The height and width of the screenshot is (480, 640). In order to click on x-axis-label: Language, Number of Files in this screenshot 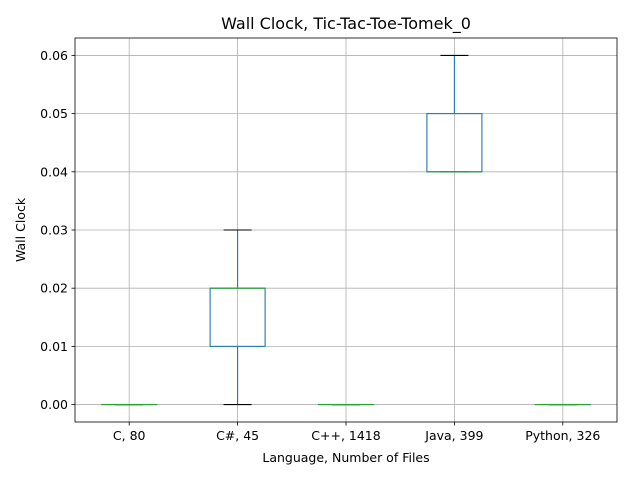, I will do `click(345, 457)`.